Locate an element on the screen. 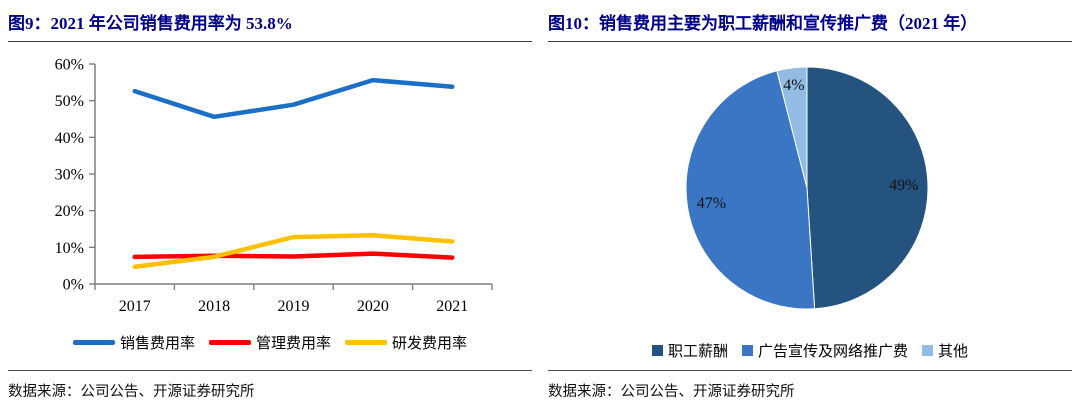 This screenshot has width=1080, height=414. legend-item-广告宣传及网络推广费: 广告宣传及网络推广费 is located at coordinates (824, 350).